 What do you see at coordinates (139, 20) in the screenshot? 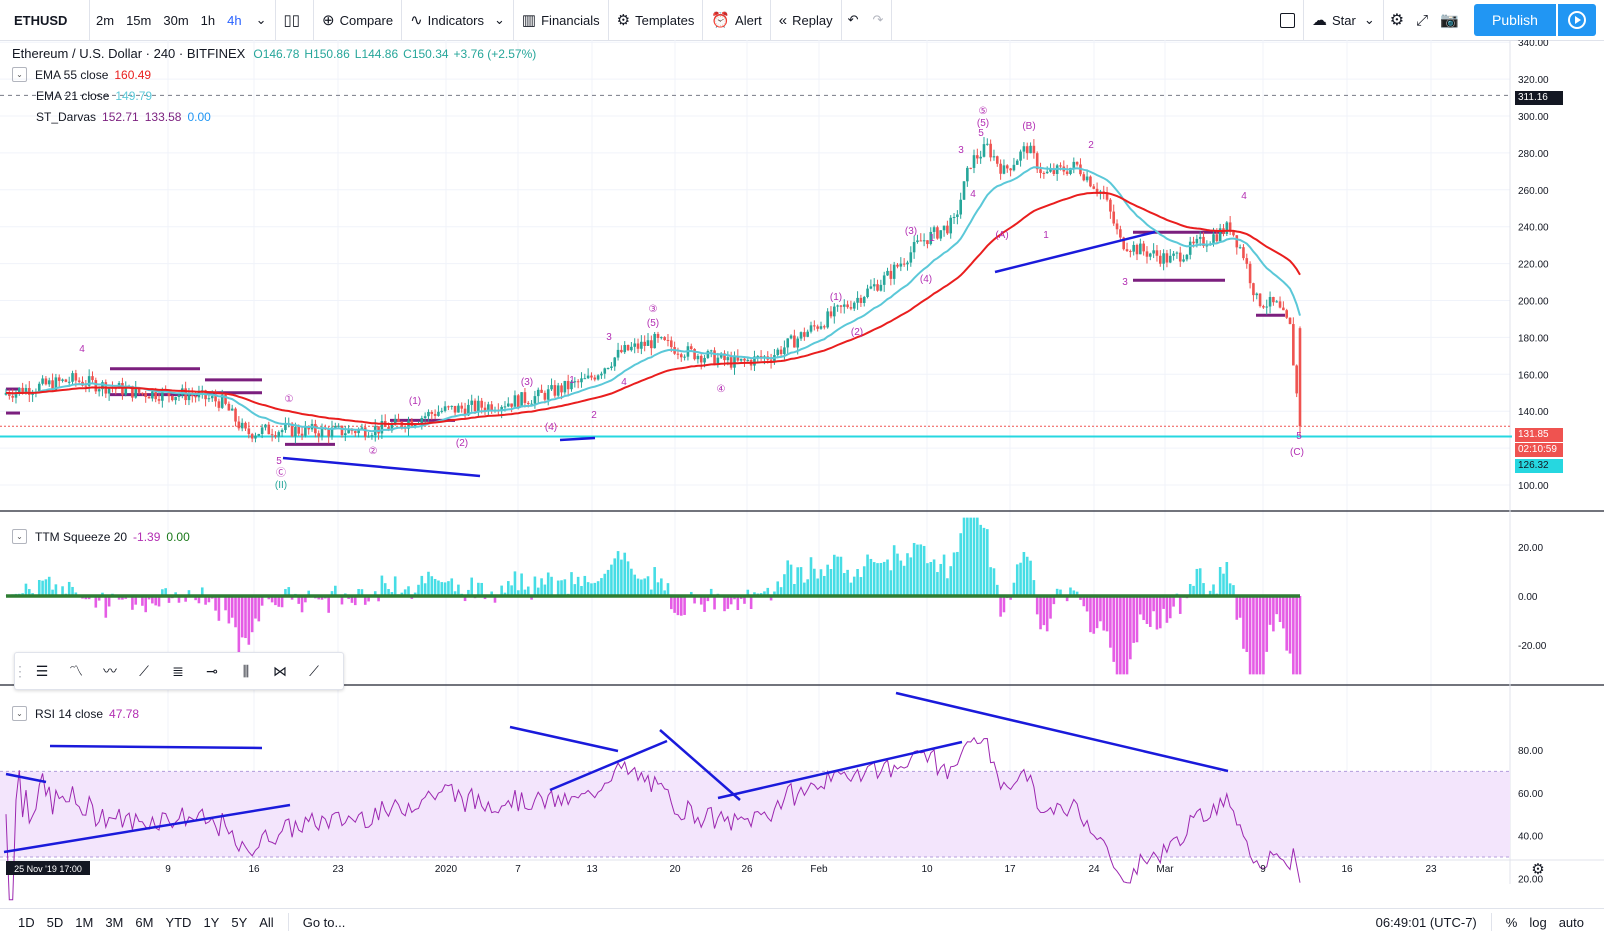
I see `interval-15m: 15m` at bounding box center [139, 20].